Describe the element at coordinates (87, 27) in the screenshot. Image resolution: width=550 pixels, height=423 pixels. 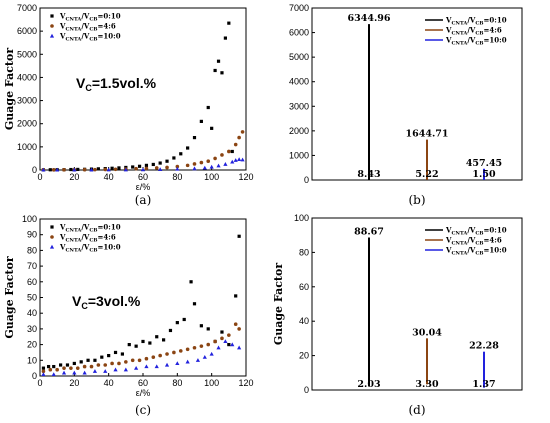
I see `legend-entry: VCNTA/VCB=4:6` at that location.